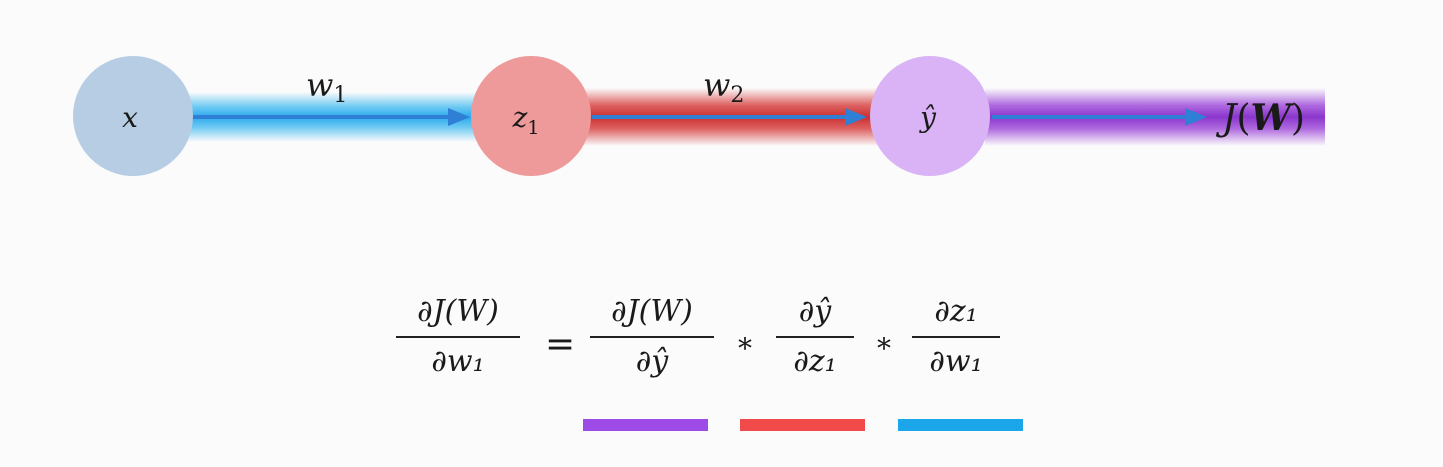  I want to click on term1-fraction: ∂J(W) ∂ŷ, so click(652, 337).